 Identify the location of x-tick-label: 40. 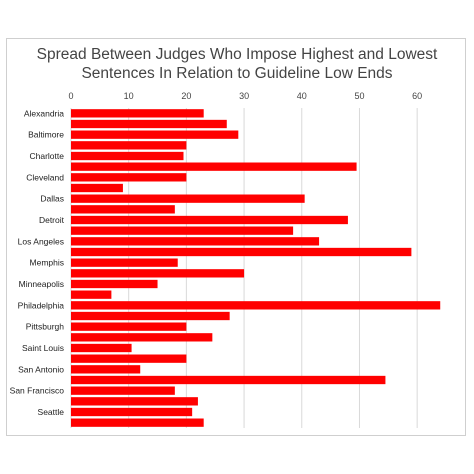
(302, 96).